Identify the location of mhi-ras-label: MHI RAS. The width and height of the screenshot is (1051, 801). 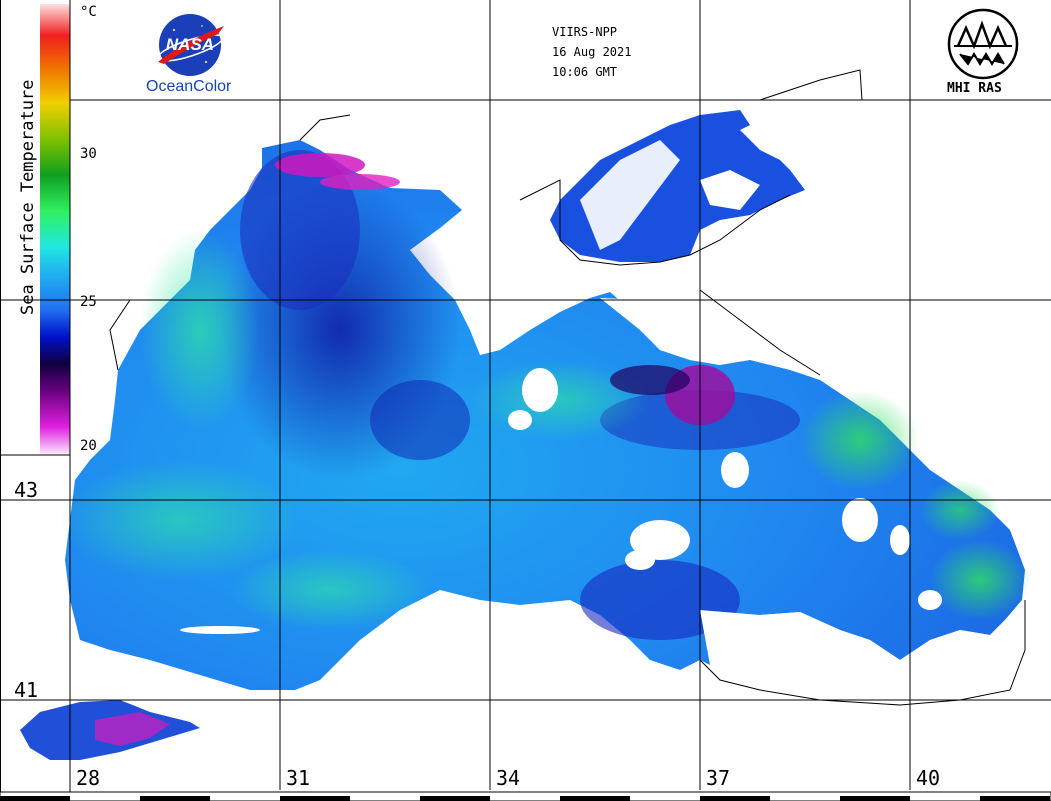
(974, 88).